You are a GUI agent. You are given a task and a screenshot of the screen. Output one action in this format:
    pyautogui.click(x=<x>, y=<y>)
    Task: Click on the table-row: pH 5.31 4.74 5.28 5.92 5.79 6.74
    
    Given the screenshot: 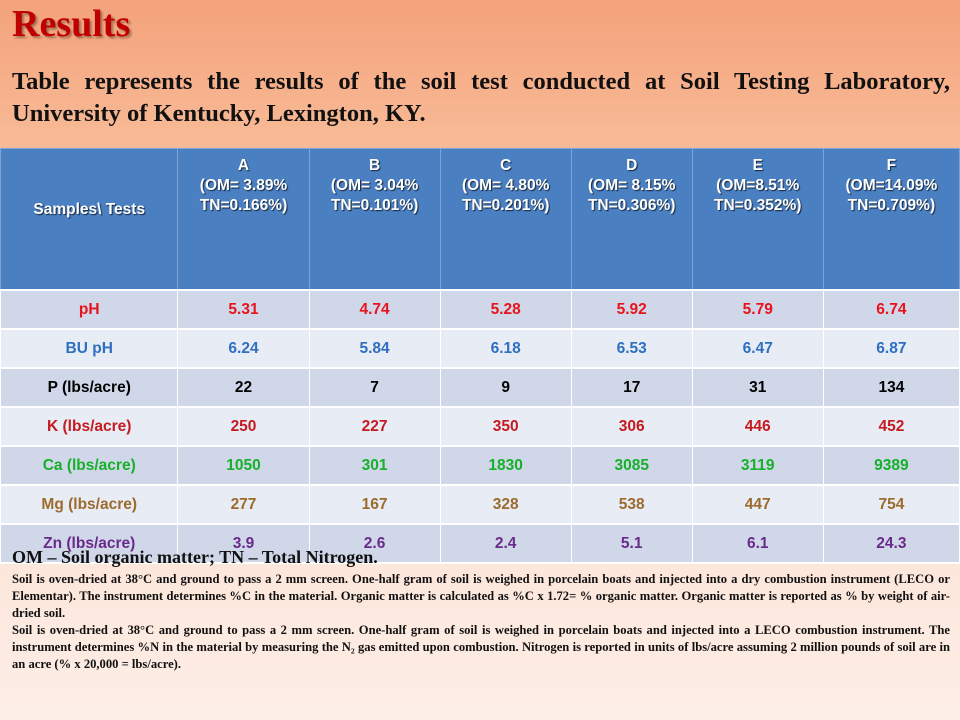 What is the action you would take?
    pyautogui.click(x=480, y=309)
    